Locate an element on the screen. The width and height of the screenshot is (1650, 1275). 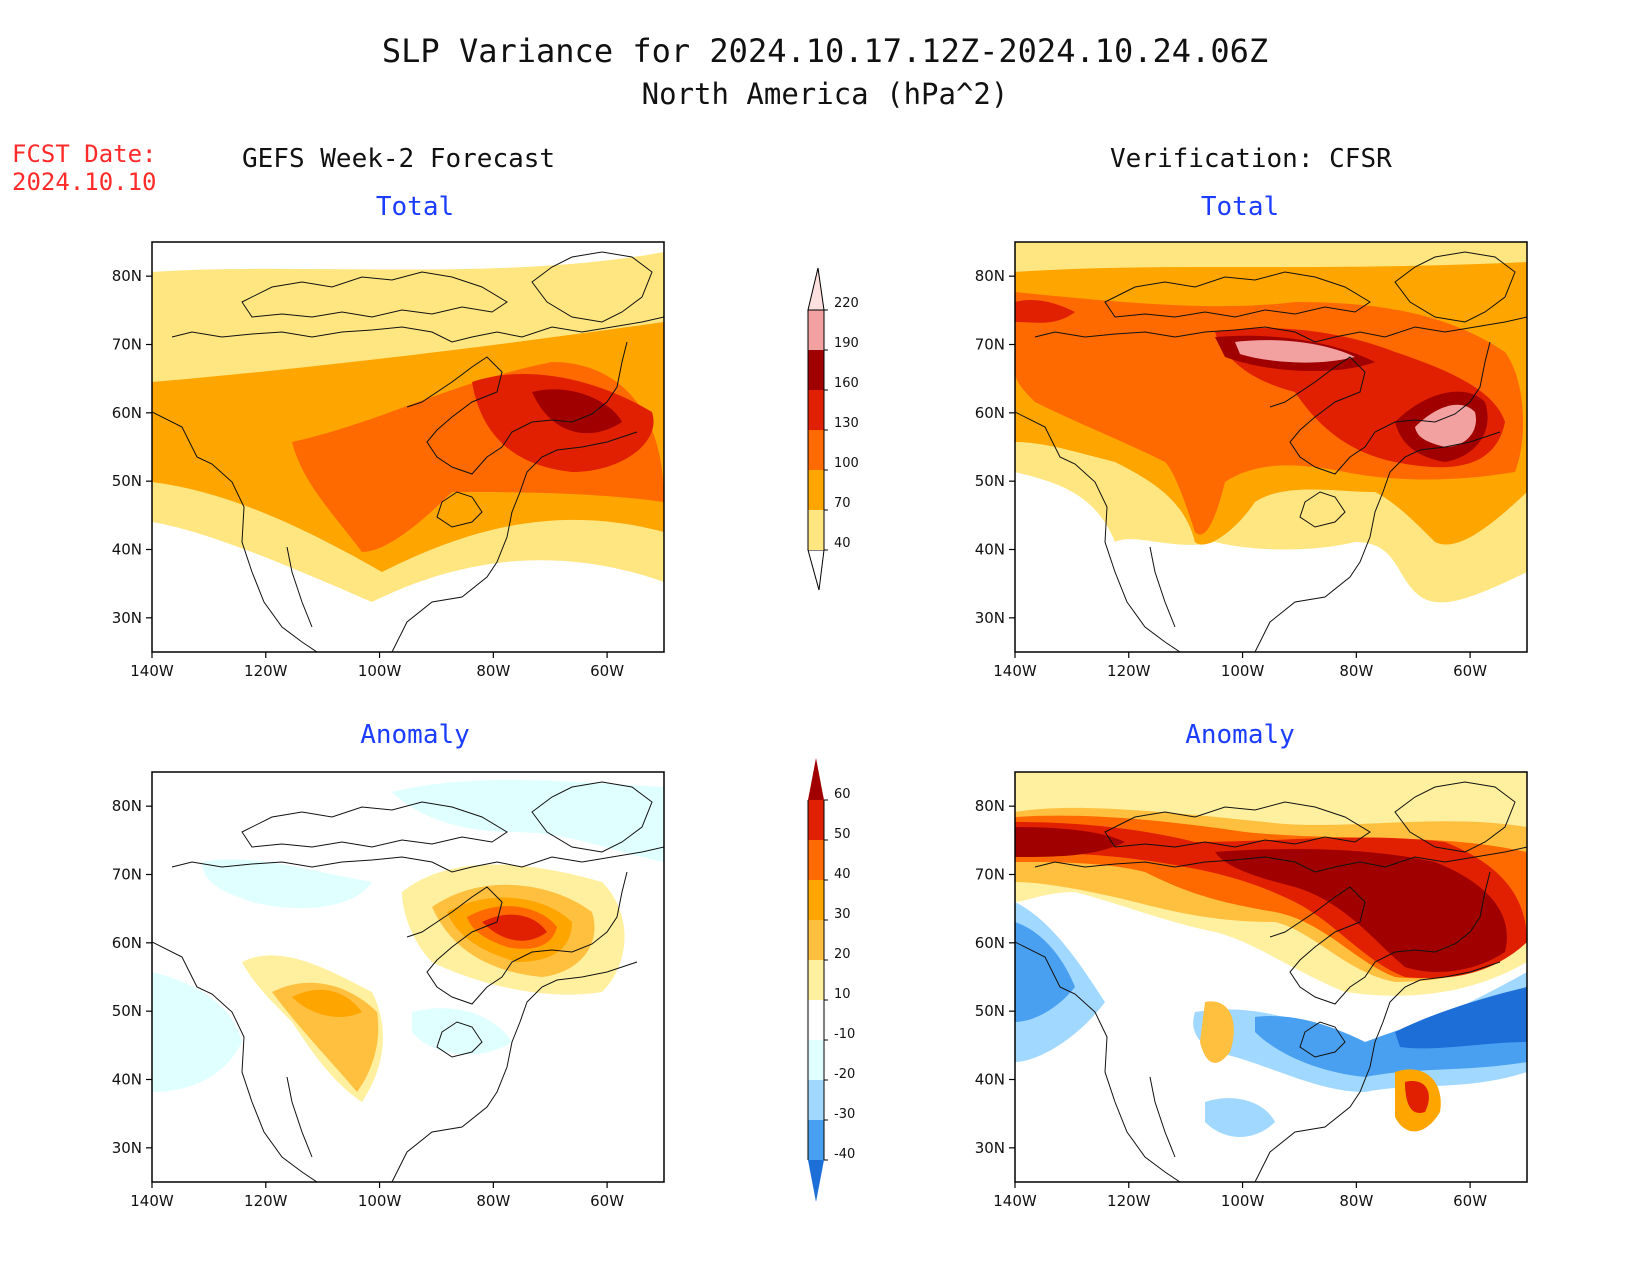
colorbar-label: 70 is located at coordinates (842, 503).